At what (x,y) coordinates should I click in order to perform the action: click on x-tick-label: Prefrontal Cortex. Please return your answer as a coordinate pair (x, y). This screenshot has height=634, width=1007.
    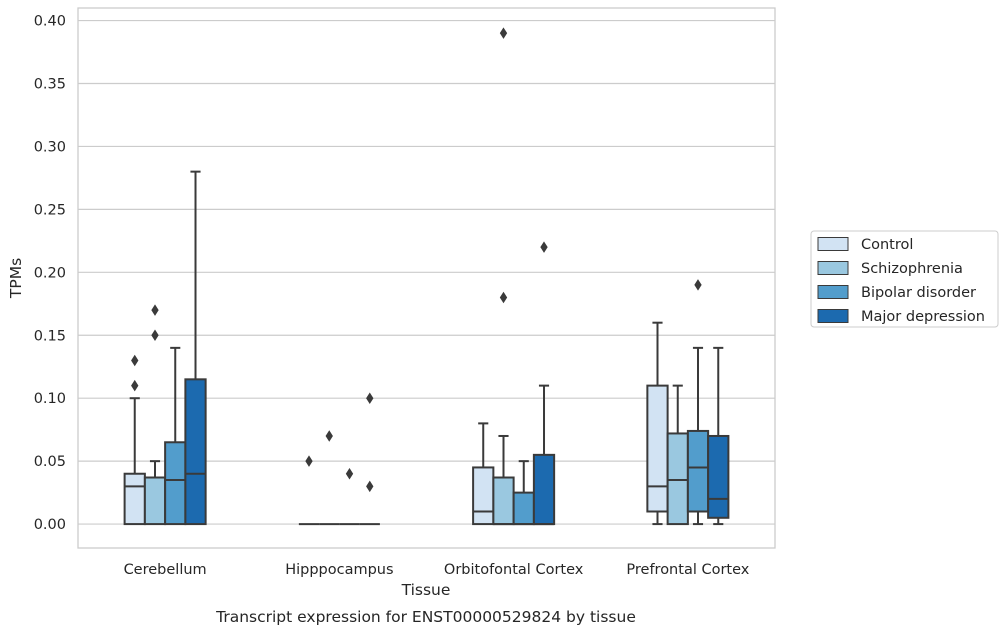
    Looking at the image, I should click on (687, 570).